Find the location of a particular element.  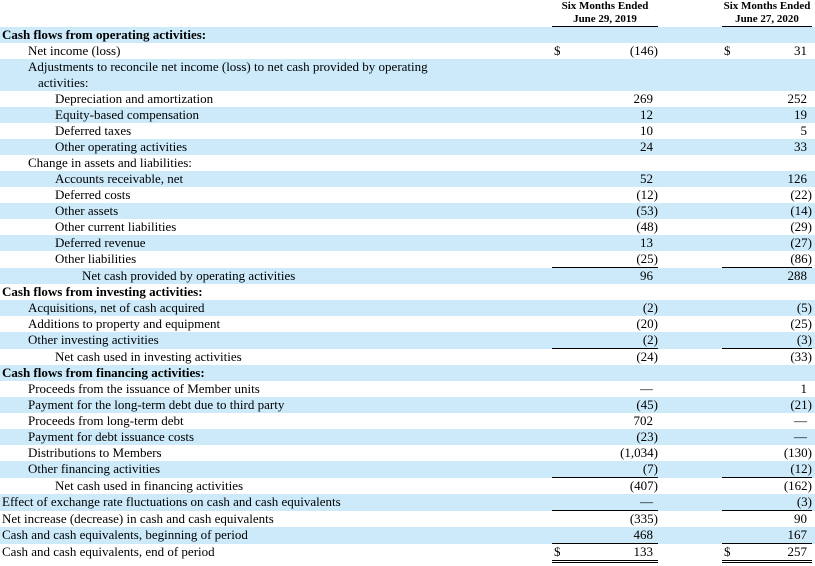

table-row: Equity-based compensation 12 19 is located at coordinates (407, 115).